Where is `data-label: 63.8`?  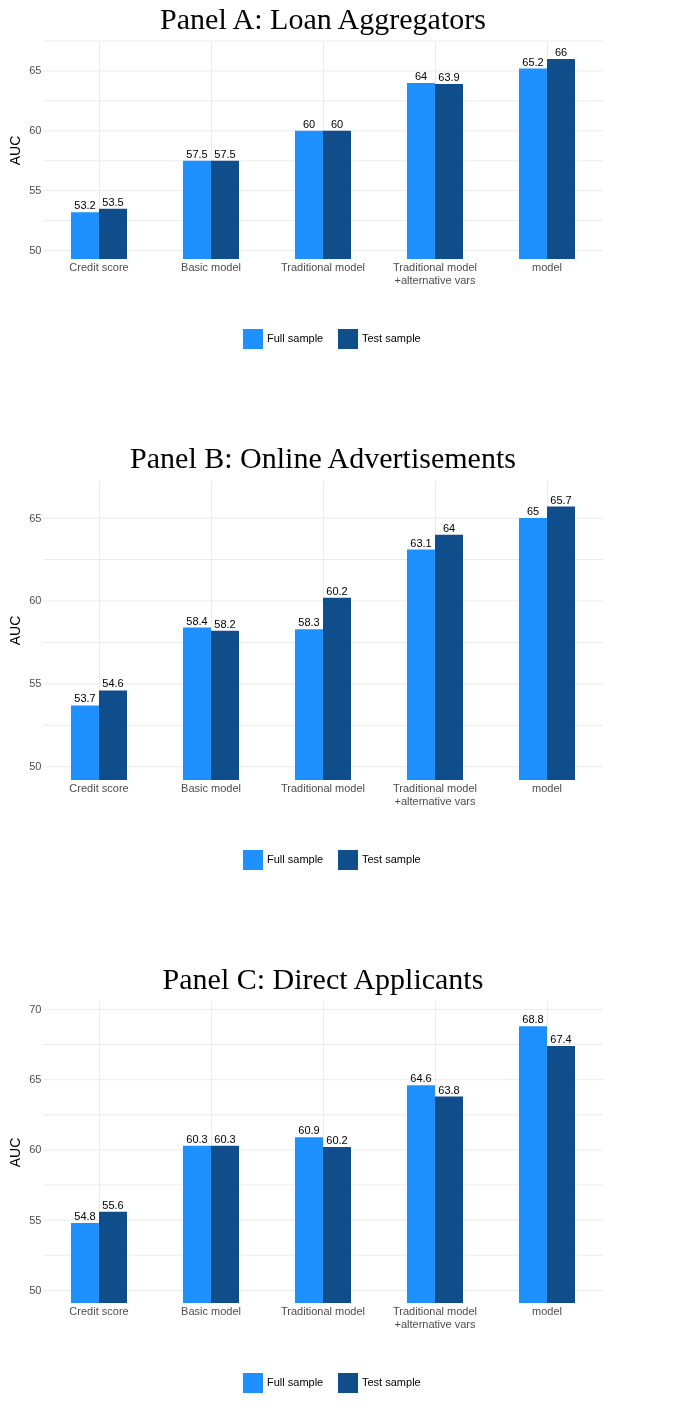
data-label: 63.8 is located at coordinates (449, 1089).